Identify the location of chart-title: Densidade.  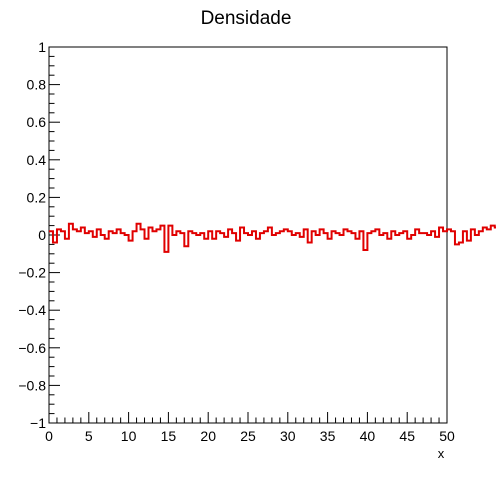
(246, 18).